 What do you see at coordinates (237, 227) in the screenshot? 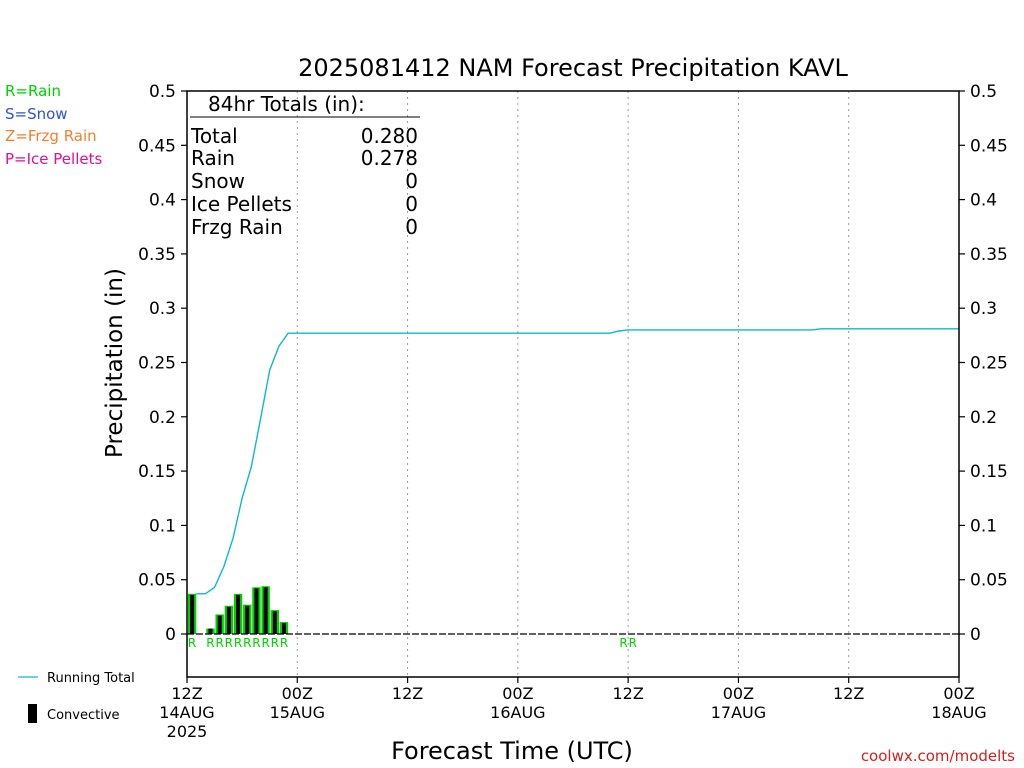
I see `totals-label-frzg-rain: Frzg Rain` at bounding box center [237, 227].